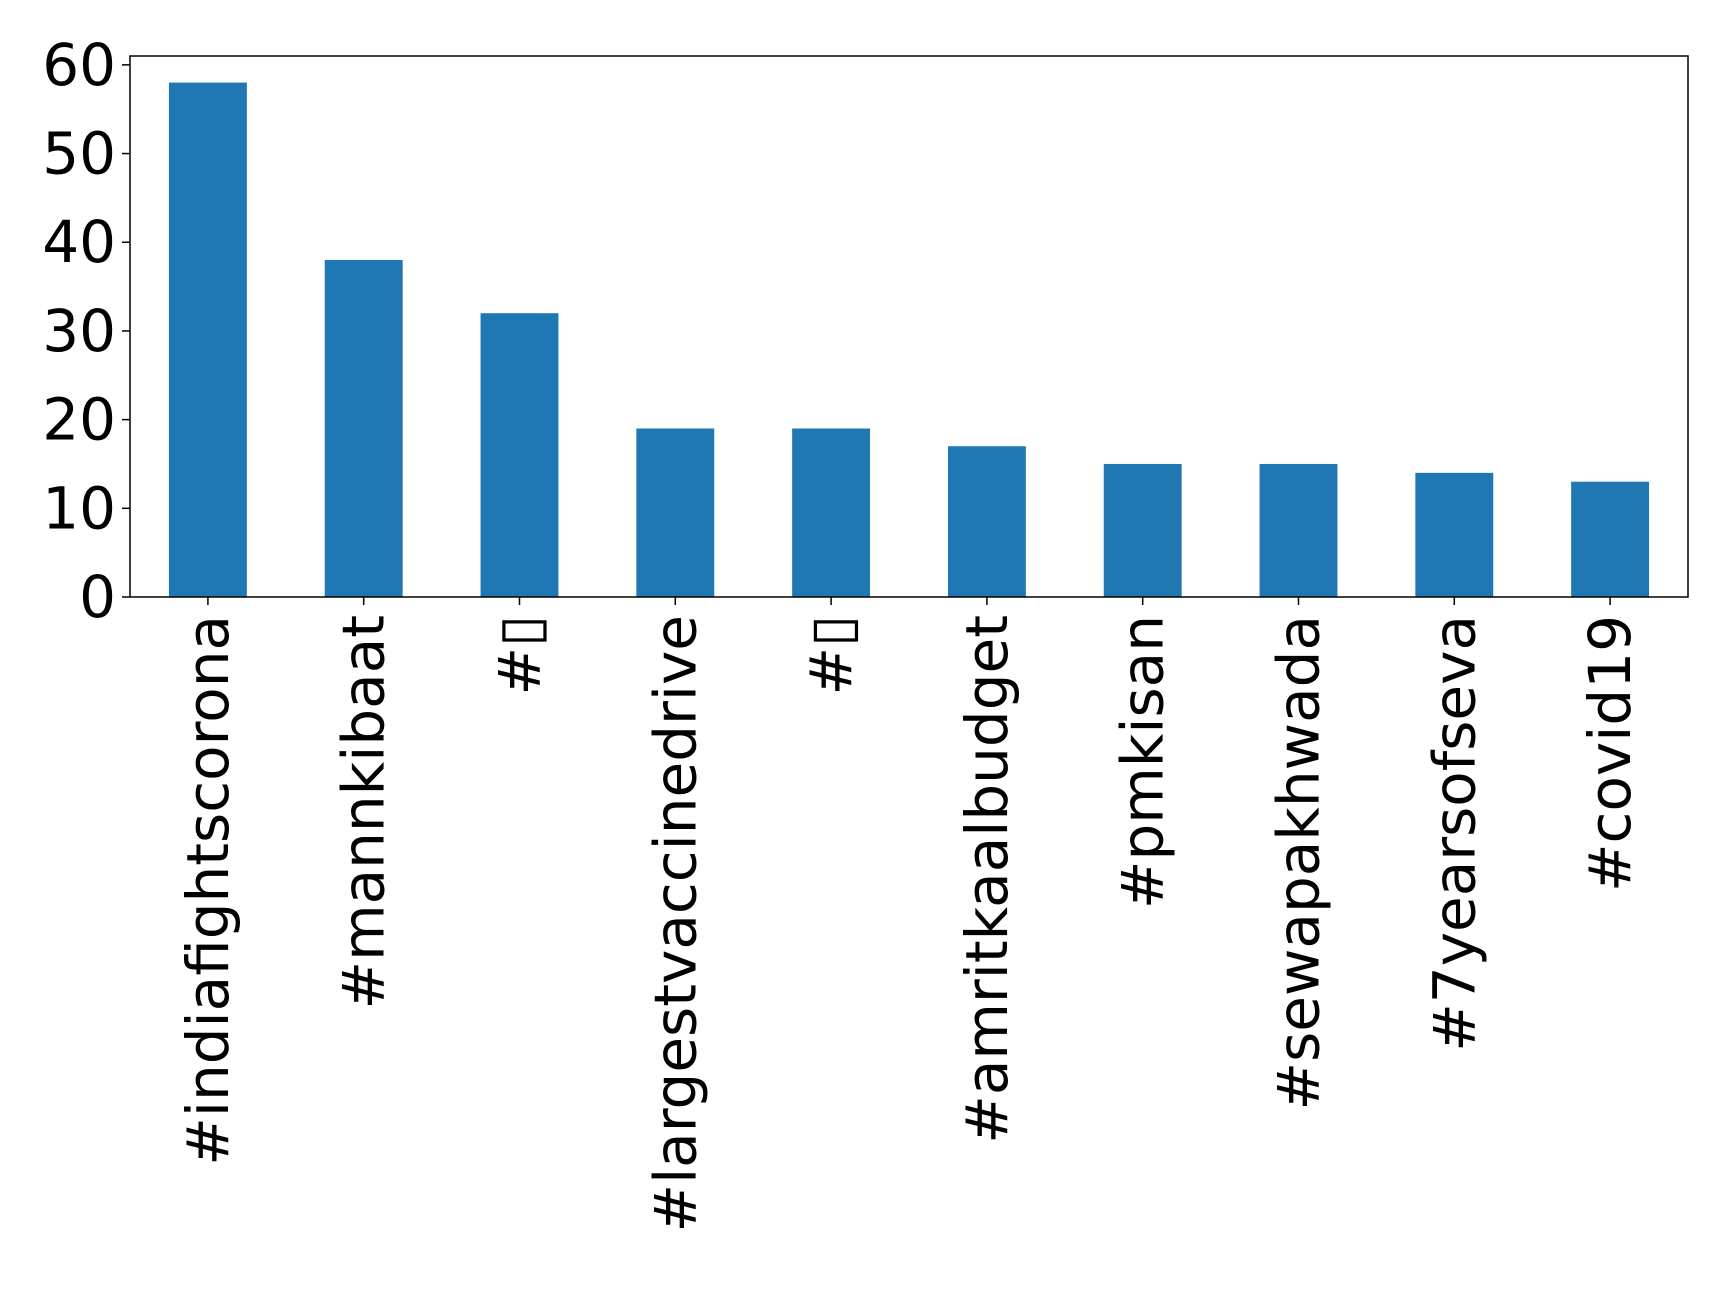  I want to click on y-axis: 0 10 20 30 40 50 60, so click(86, 331).